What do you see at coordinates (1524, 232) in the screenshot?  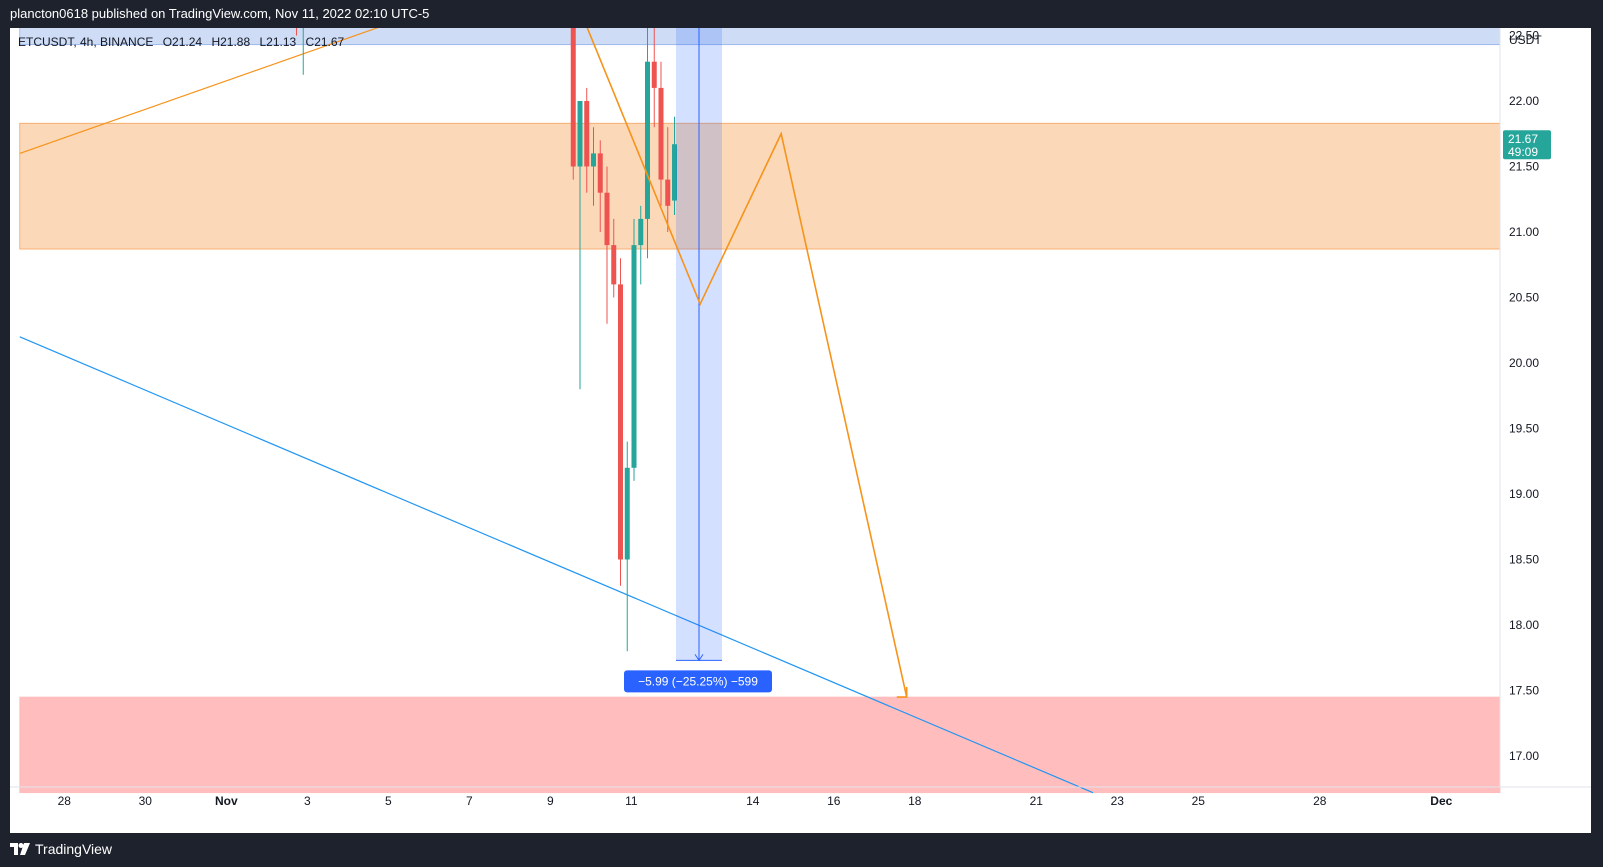 I see `y-tick-label: 21.00` at bounding box center [1524, 232].